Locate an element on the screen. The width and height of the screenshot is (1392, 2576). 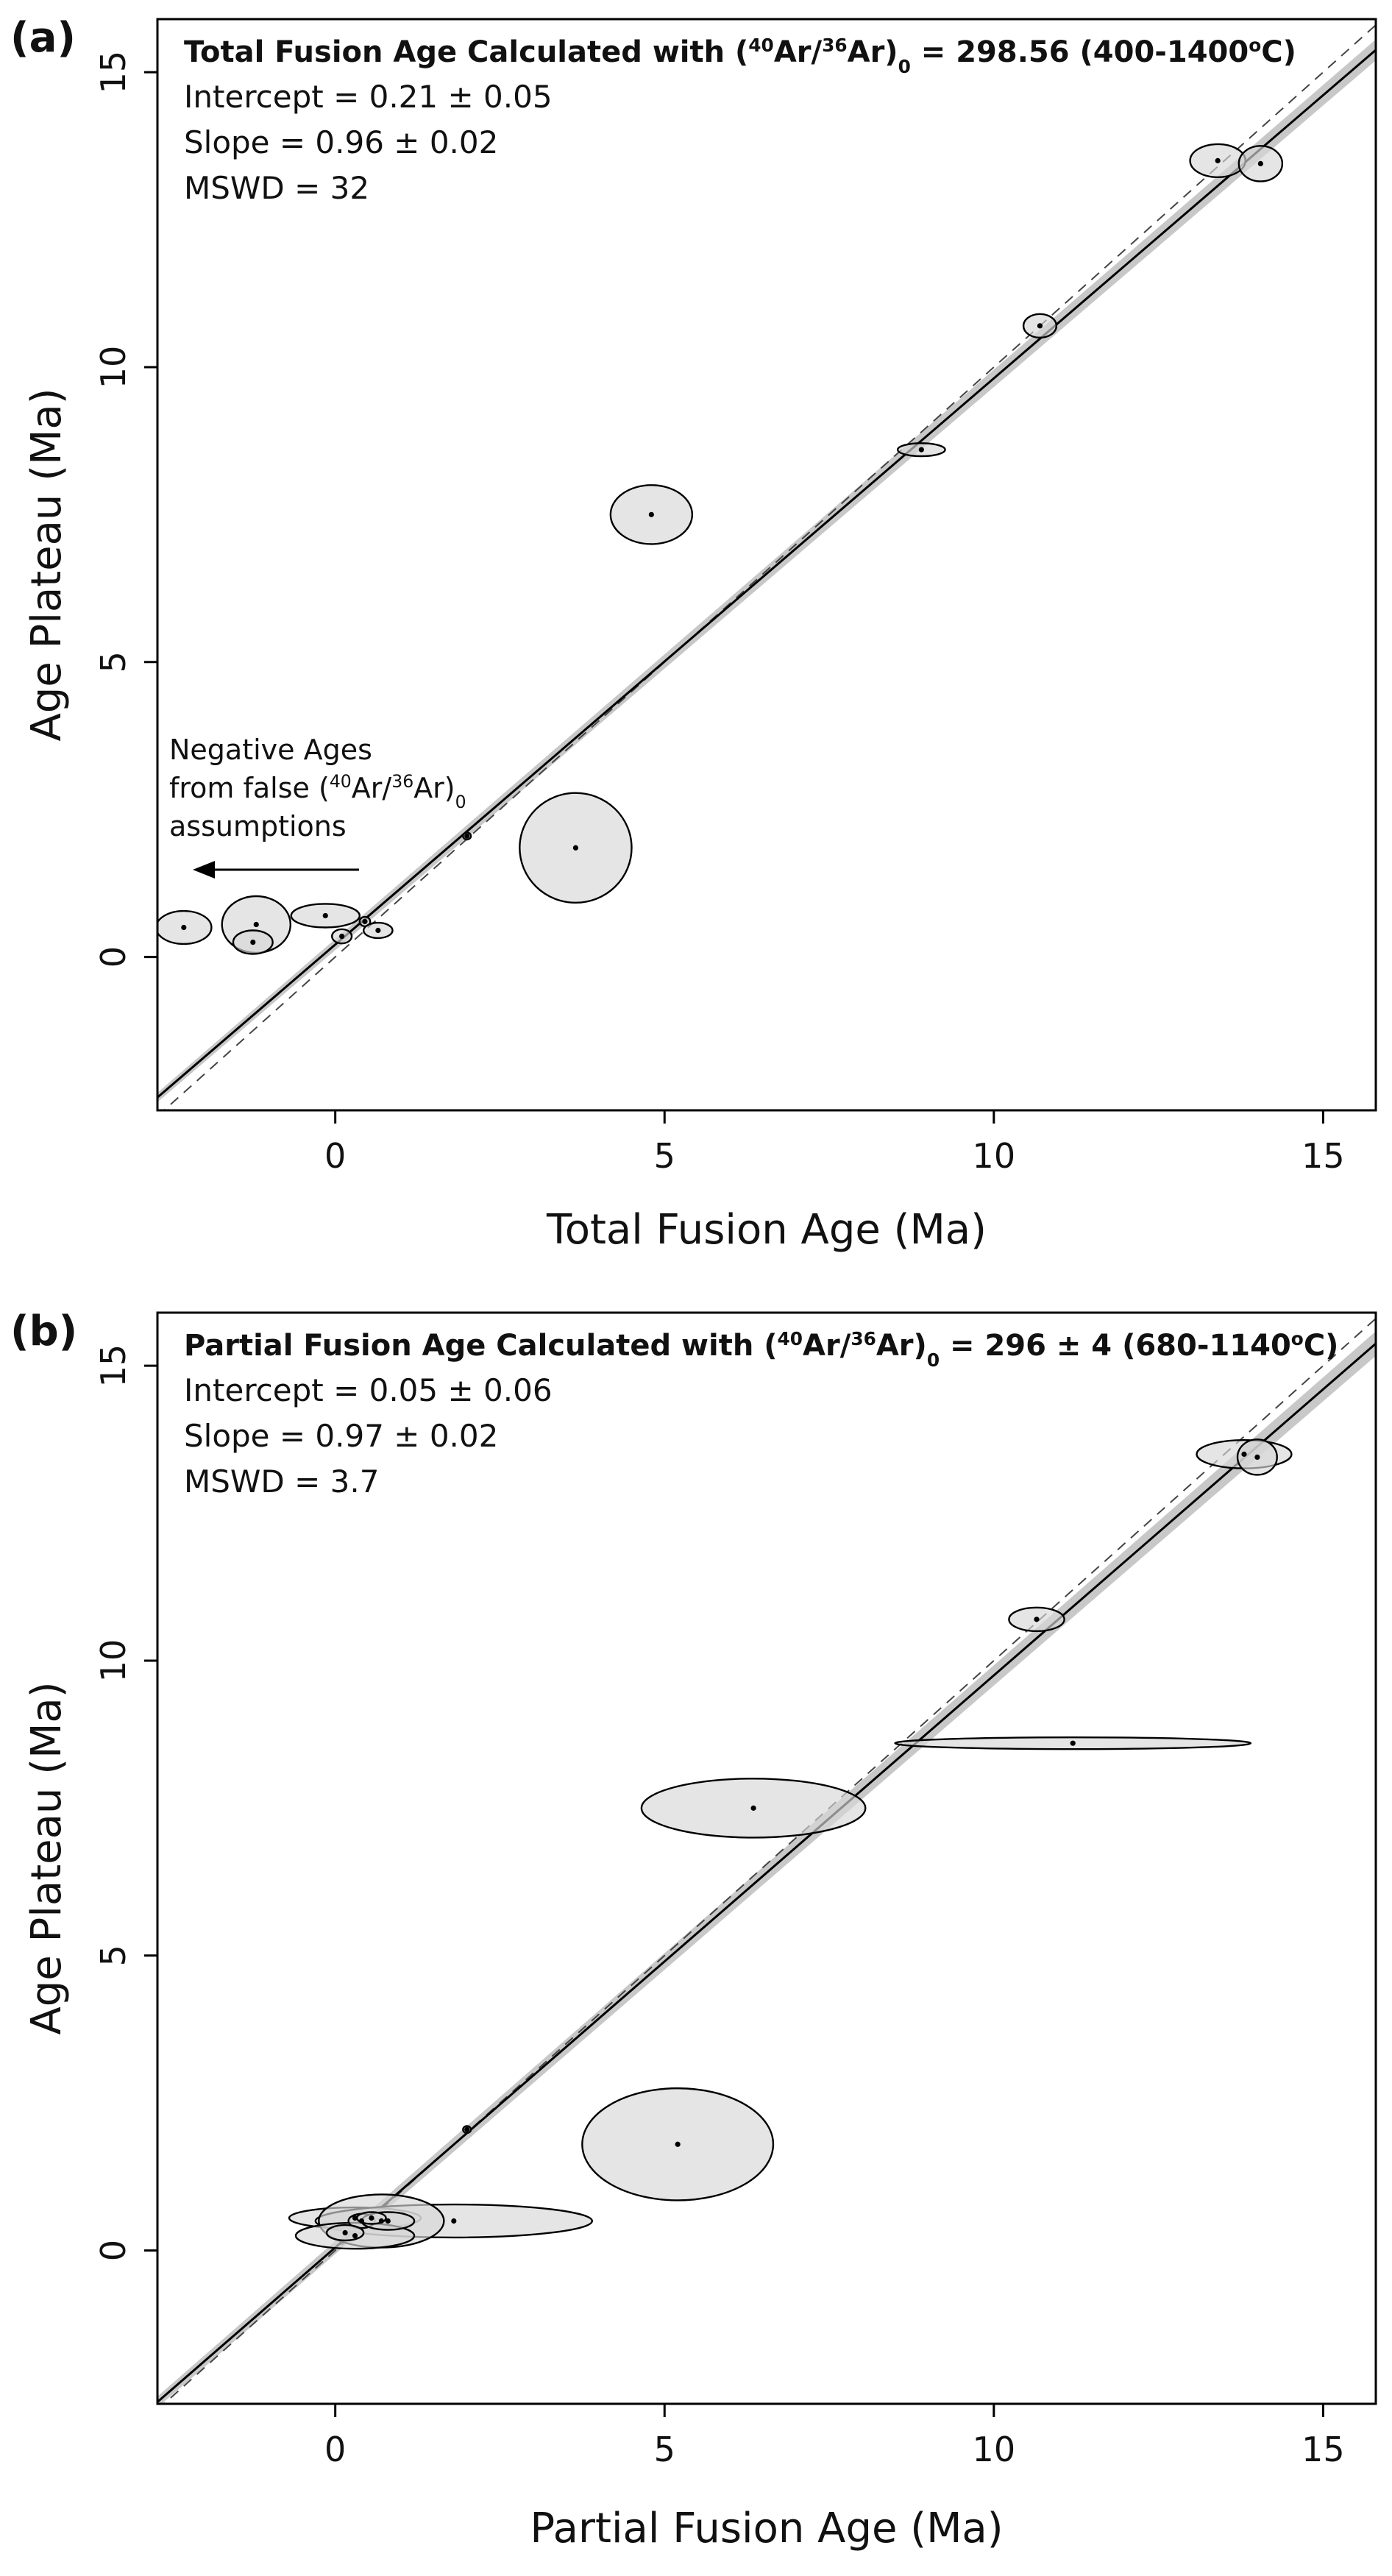
annotation-stat: Slope = 0.96 ± 0.02 is located at coordinates (341, 142).